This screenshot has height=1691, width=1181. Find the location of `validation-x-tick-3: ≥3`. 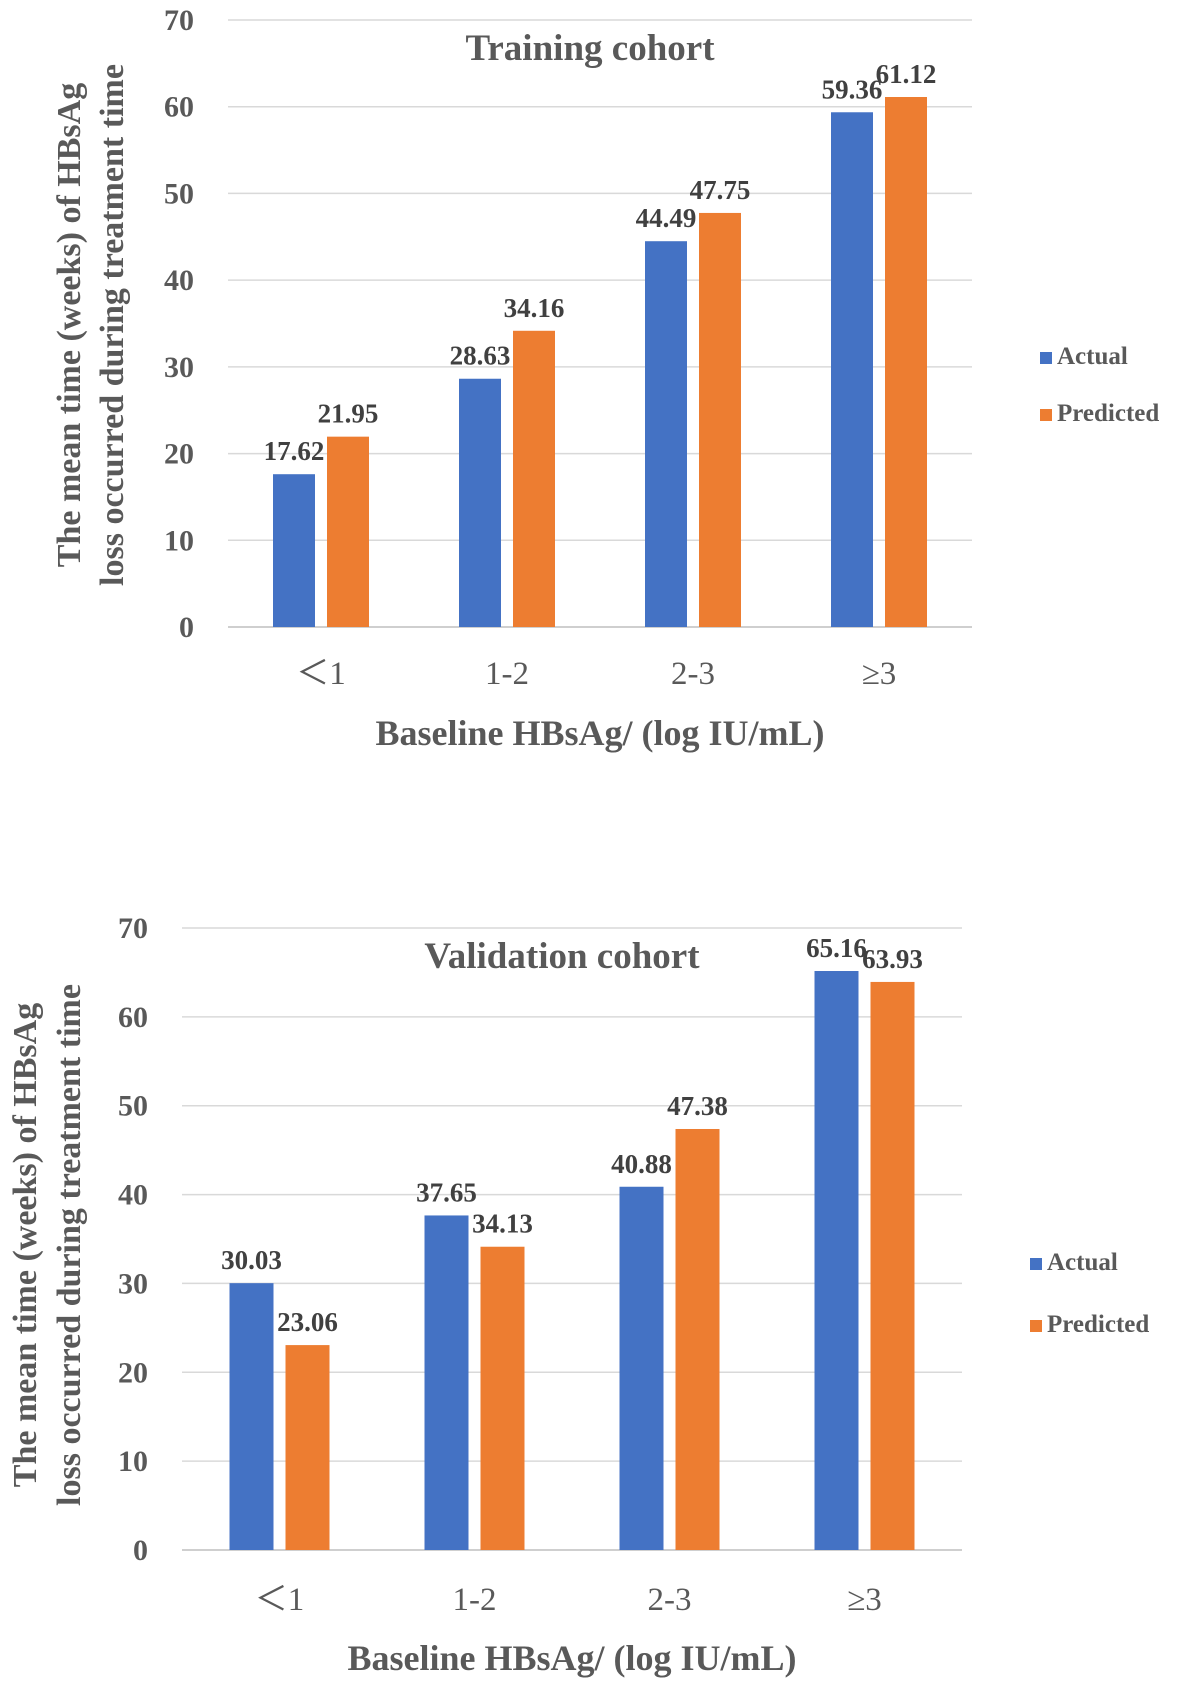

validation-x-tick-3: ≥3 is located at coordinates (864, 1600).